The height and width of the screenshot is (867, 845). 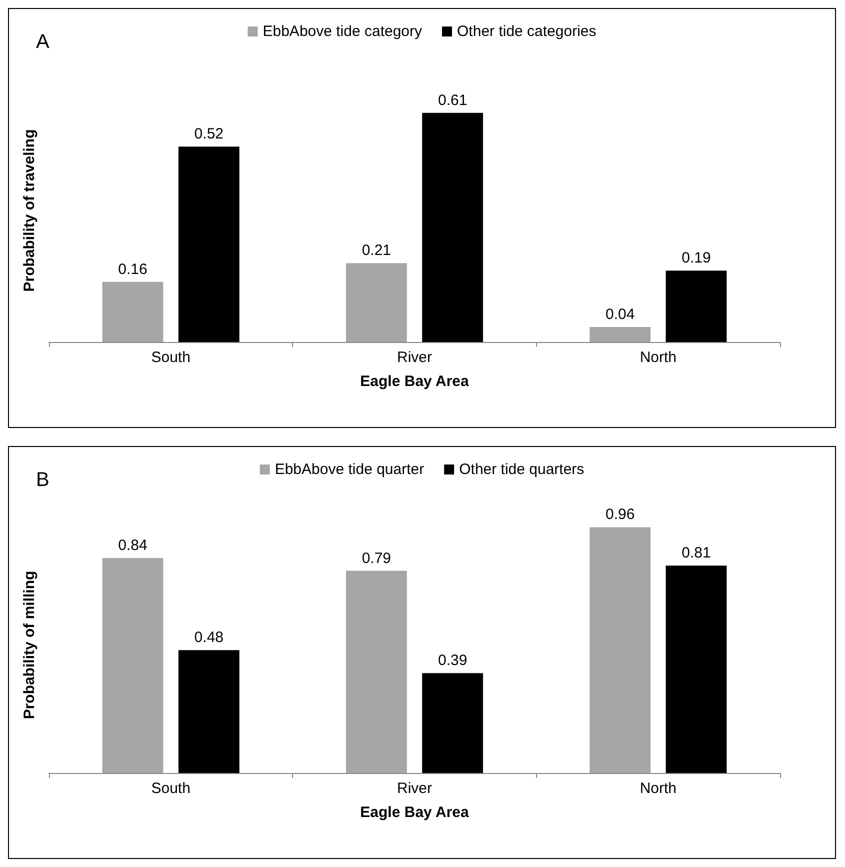 What do you see at coordinates (696, 258) in the screenshot?
I see `data-label: 0.19` at bounding box center [696, 258].